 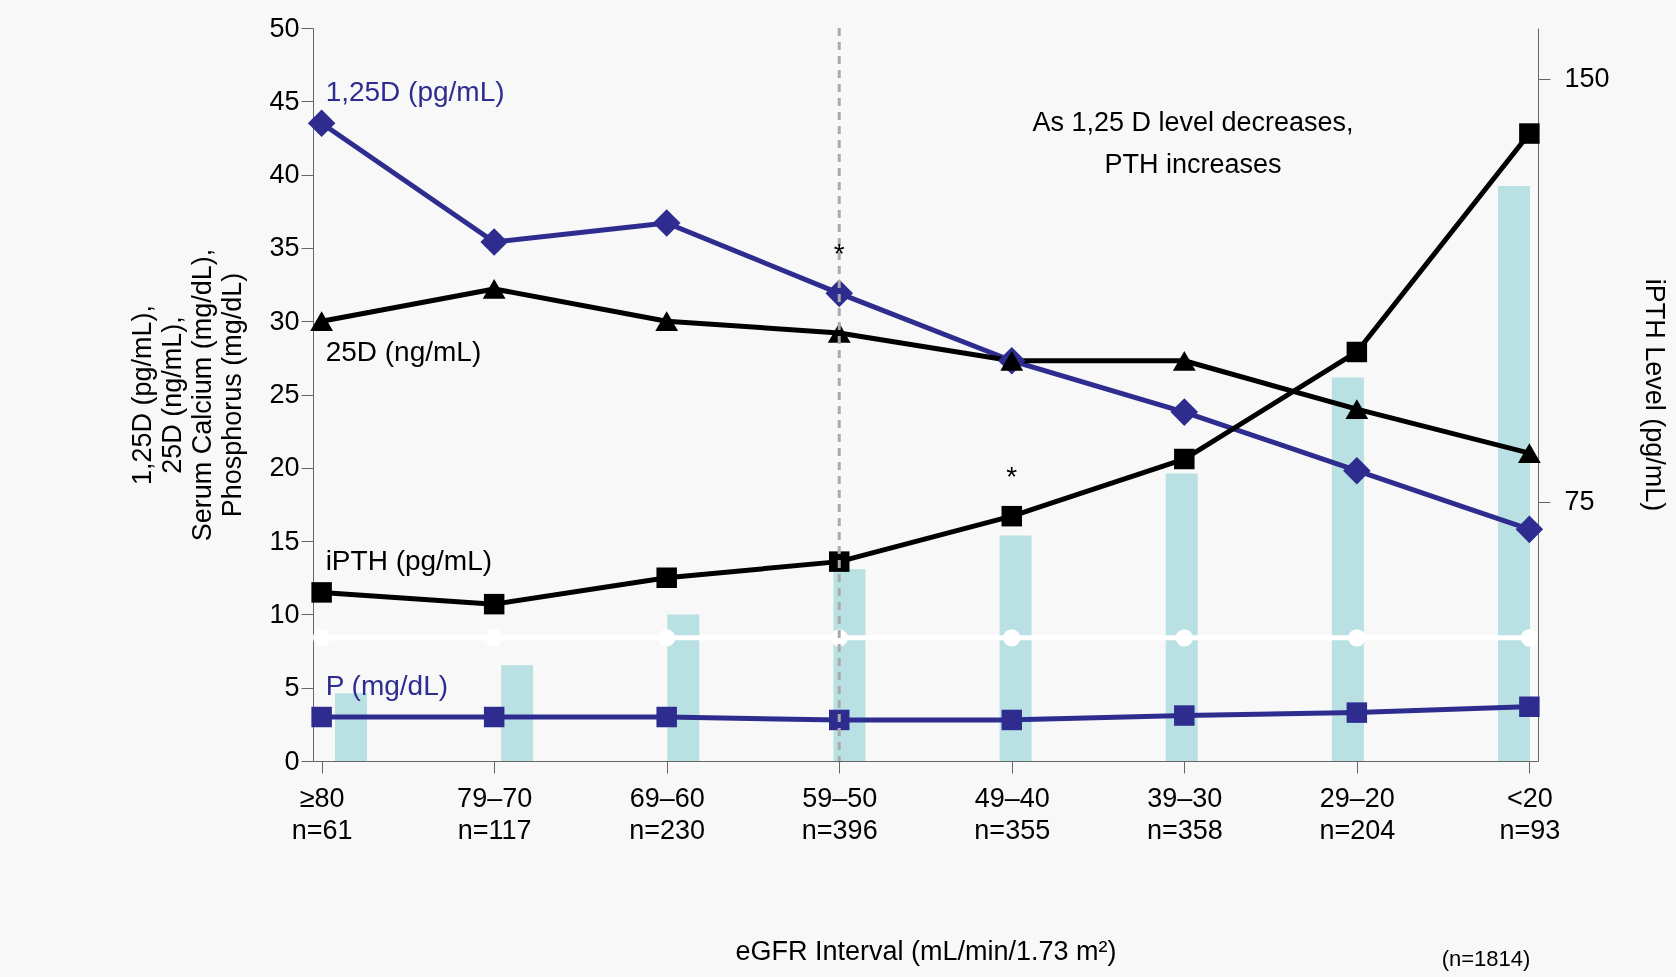 What do you see at coordinates (284, 174) in the screenshot?
I see `y-tick-label: 40` at bounding box center [284, 174].